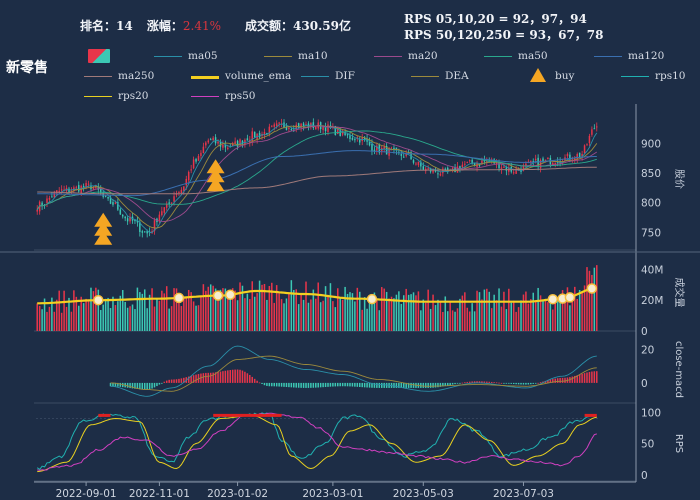 This screenshot has width=700, height=500. I want to click on legend-line-ma10, so click(278, 56).